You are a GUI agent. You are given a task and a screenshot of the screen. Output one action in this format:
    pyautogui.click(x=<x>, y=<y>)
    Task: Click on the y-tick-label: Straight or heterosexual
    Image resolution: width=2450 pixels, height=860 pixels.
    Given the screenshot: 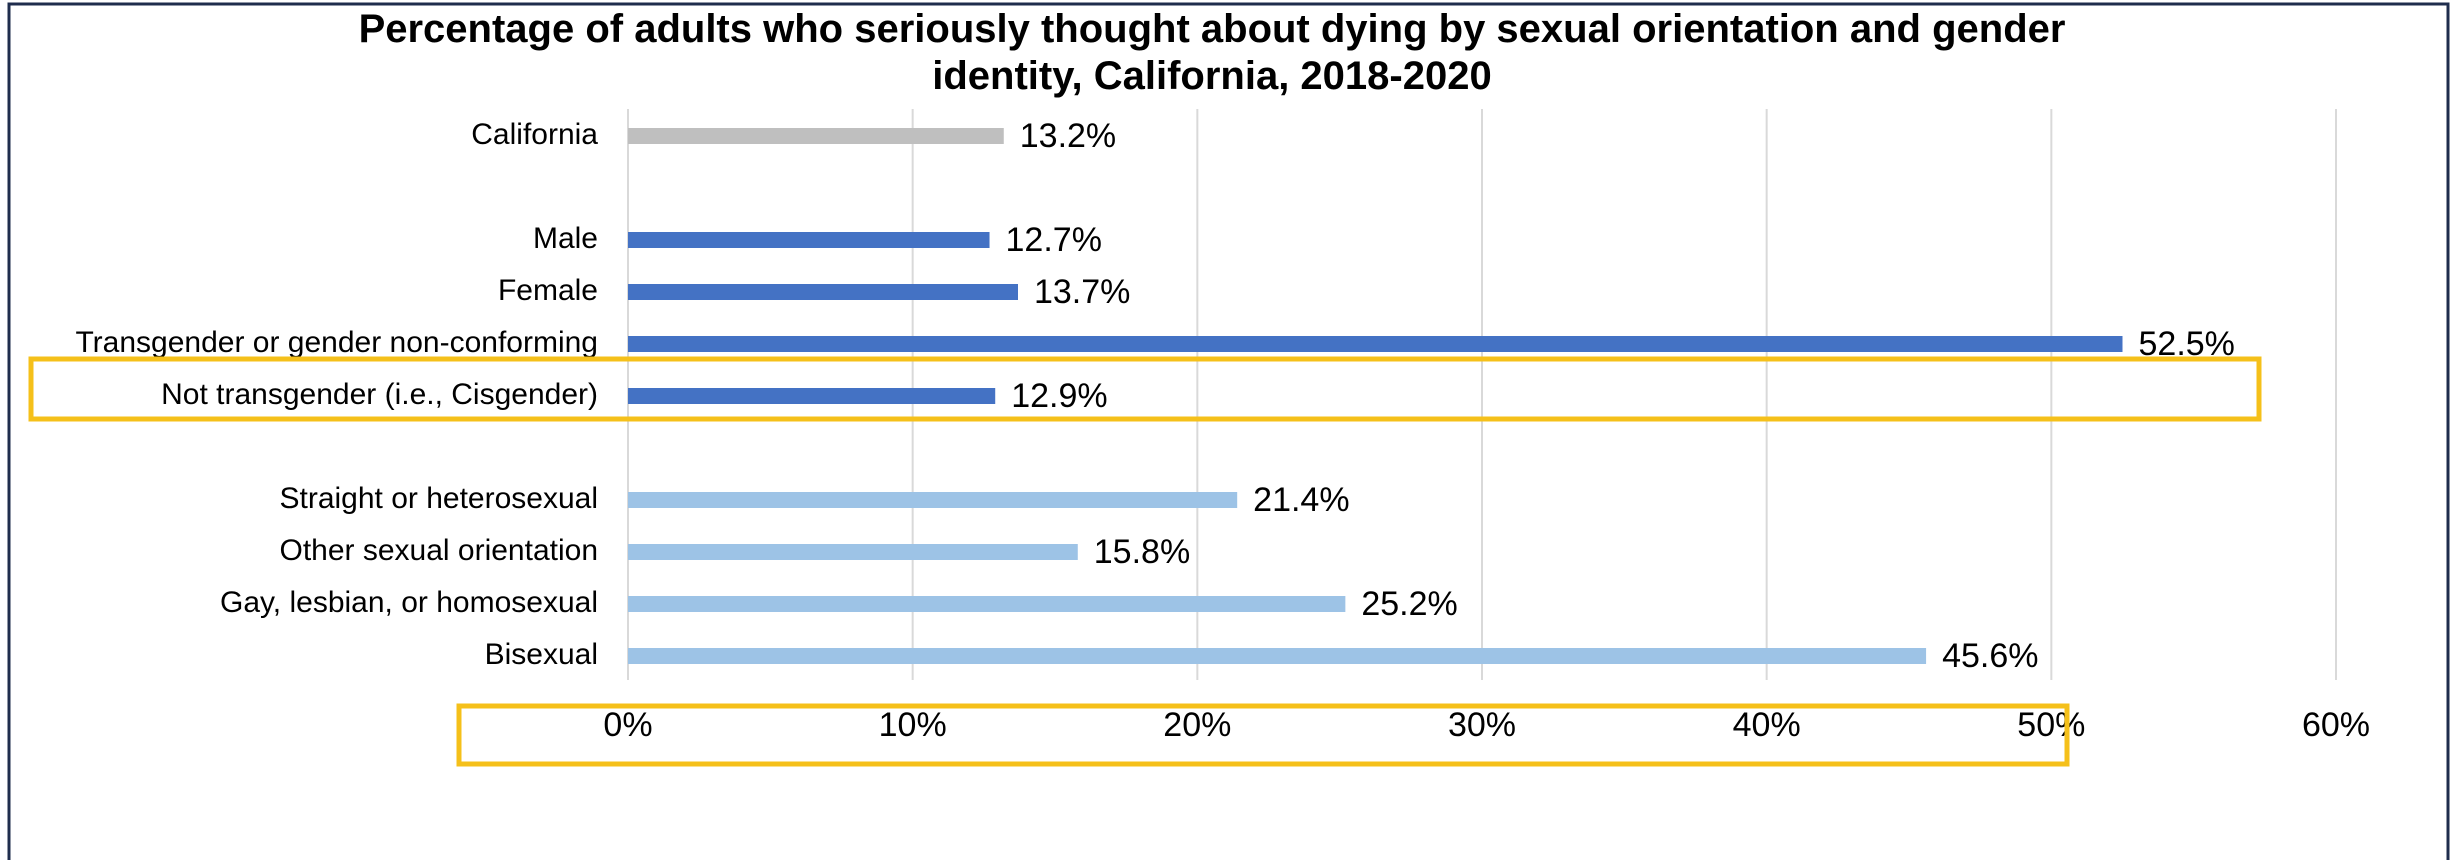 What is the action you would take?
    pyautogui.click(x=438, y=498)
    